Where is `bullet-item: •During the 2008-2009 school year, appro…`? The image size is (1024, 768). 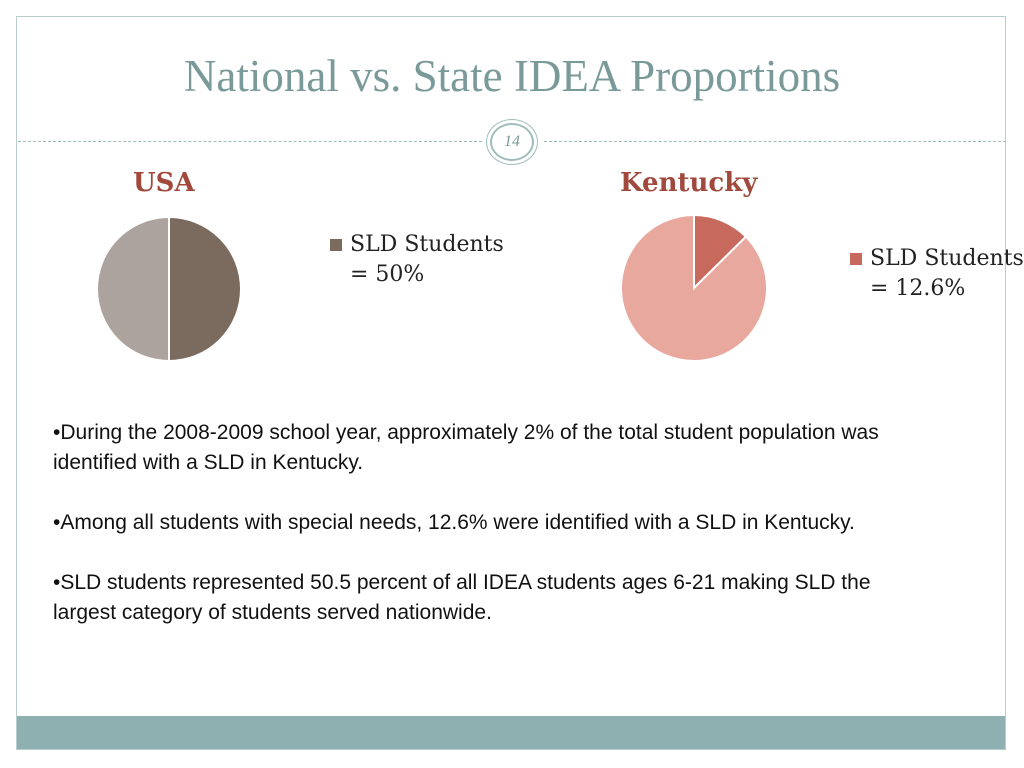
bullet-item: •During the 2008-2009 school year, appro… is located at coordinates (466, 447).